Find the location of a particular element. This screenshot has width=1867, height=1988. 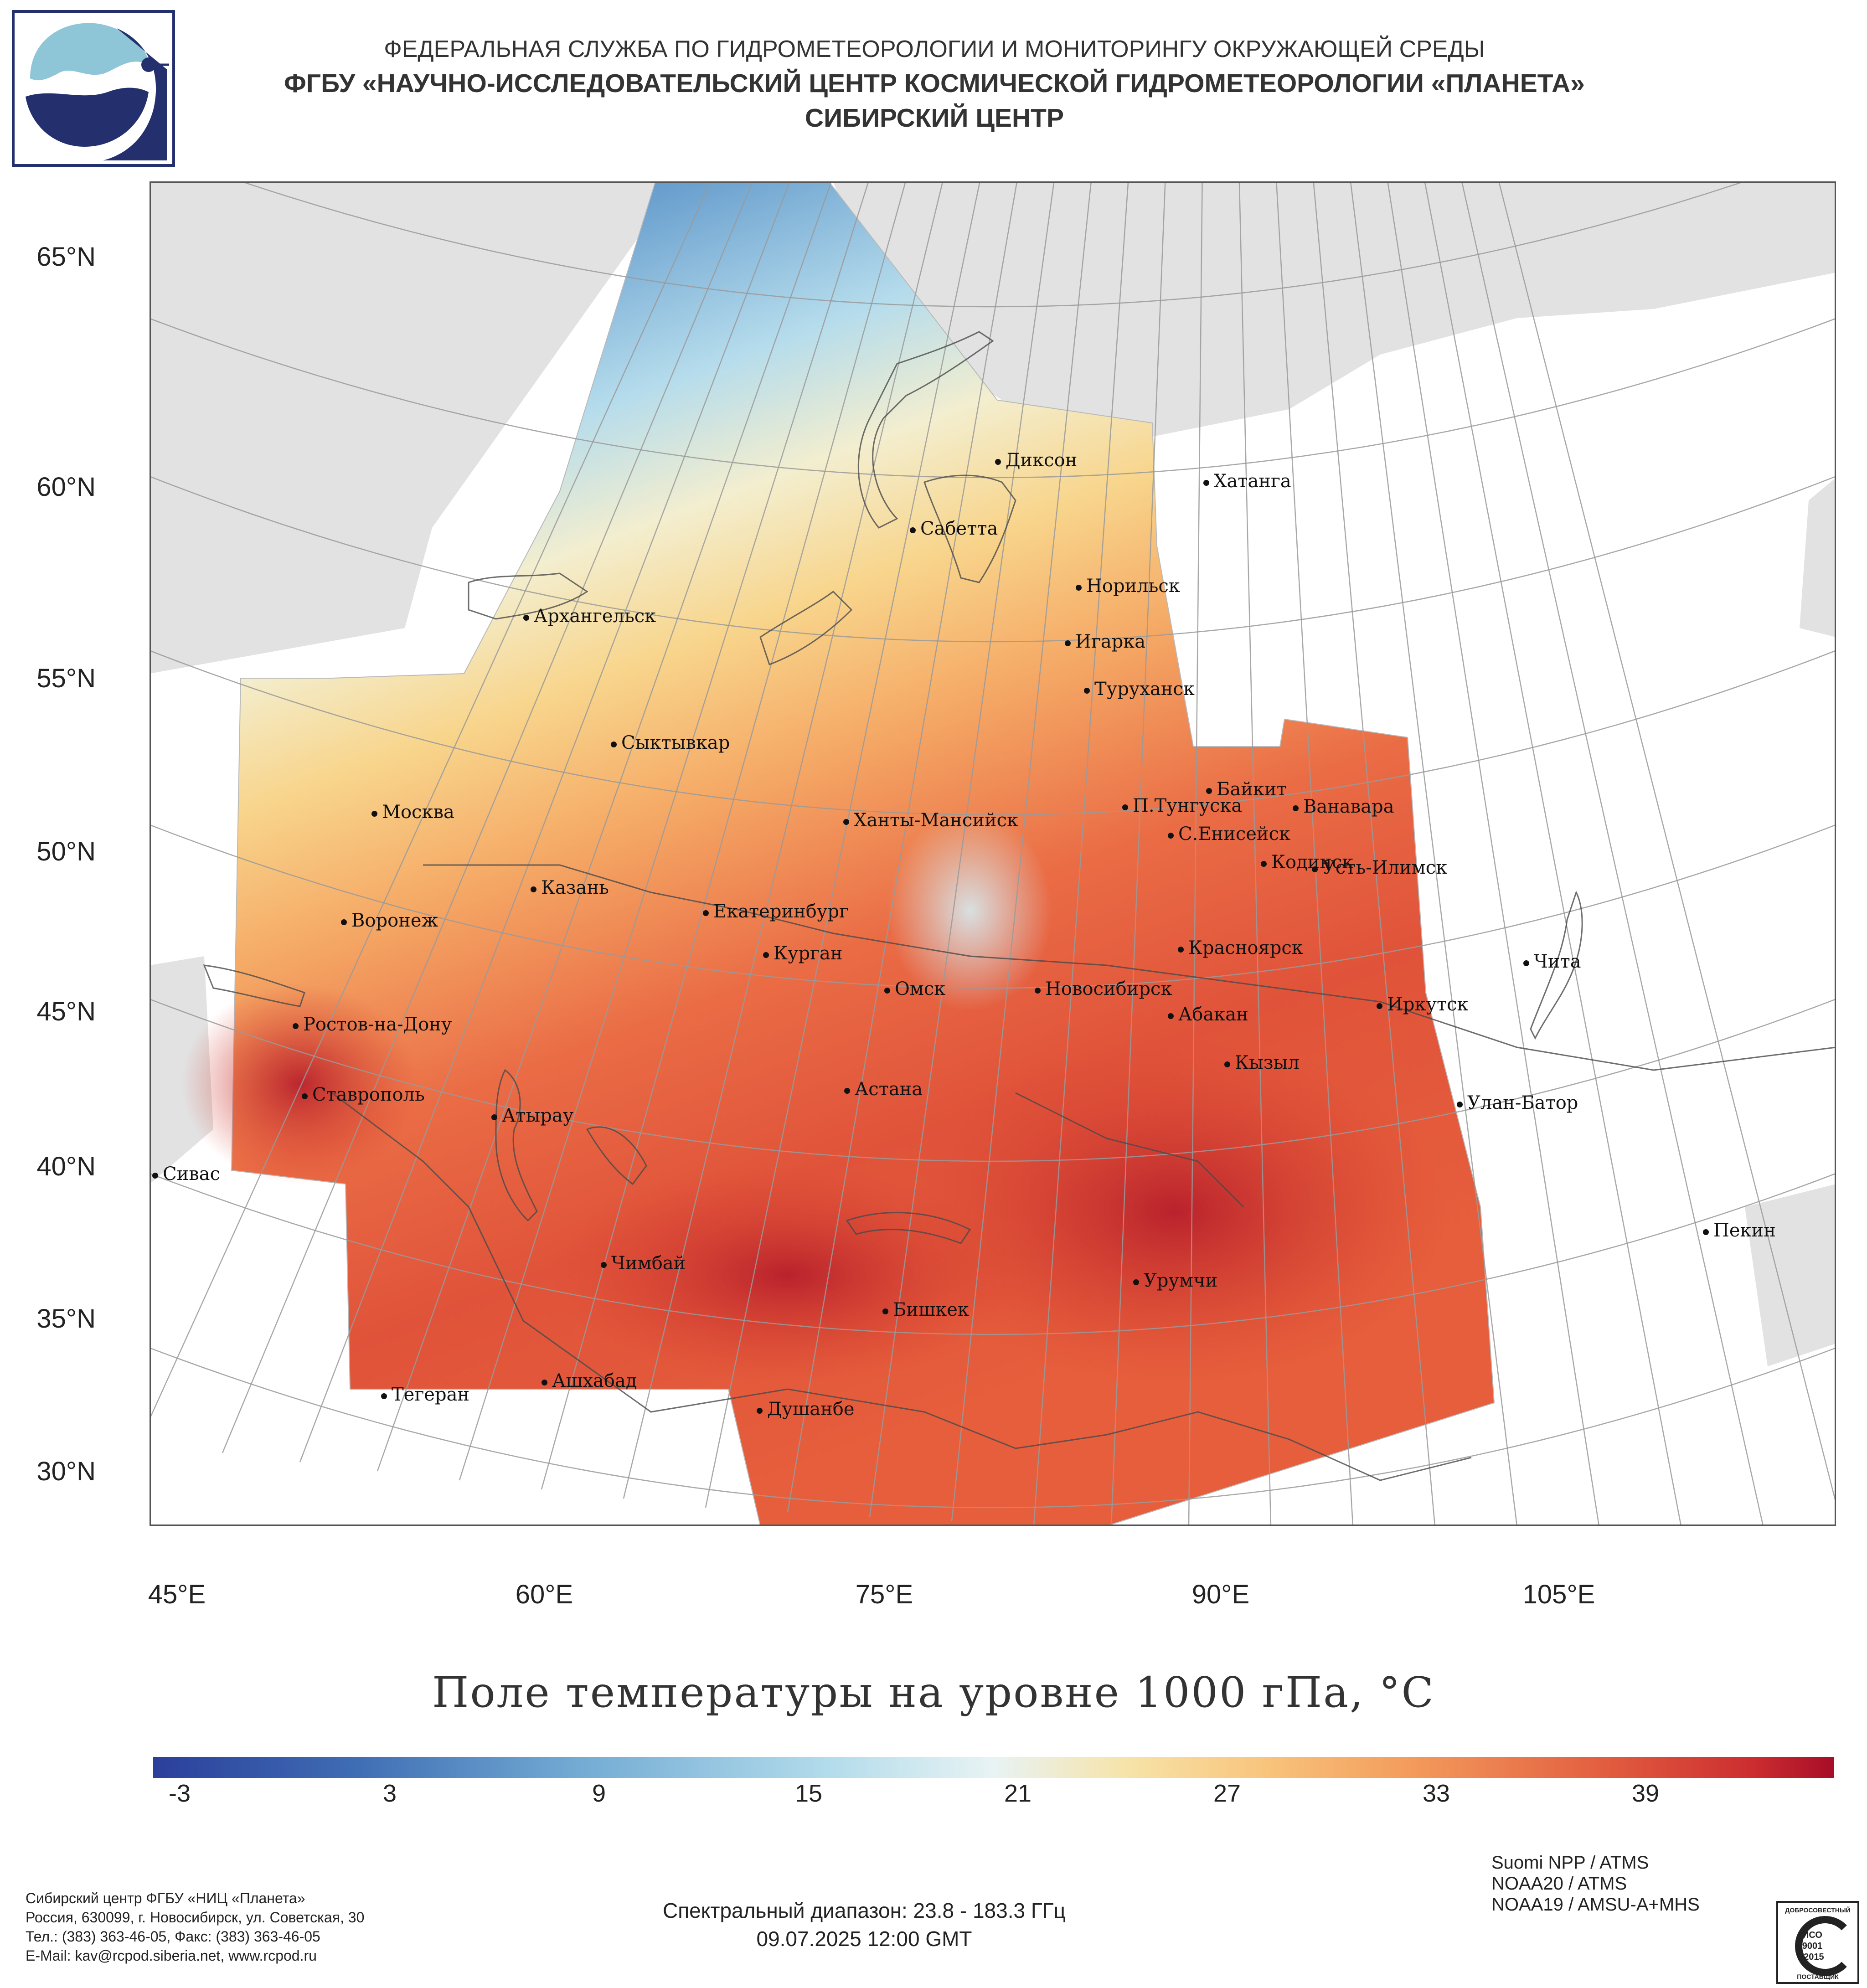

city-label: Иркутск is located at coordinates (1423, 1005).